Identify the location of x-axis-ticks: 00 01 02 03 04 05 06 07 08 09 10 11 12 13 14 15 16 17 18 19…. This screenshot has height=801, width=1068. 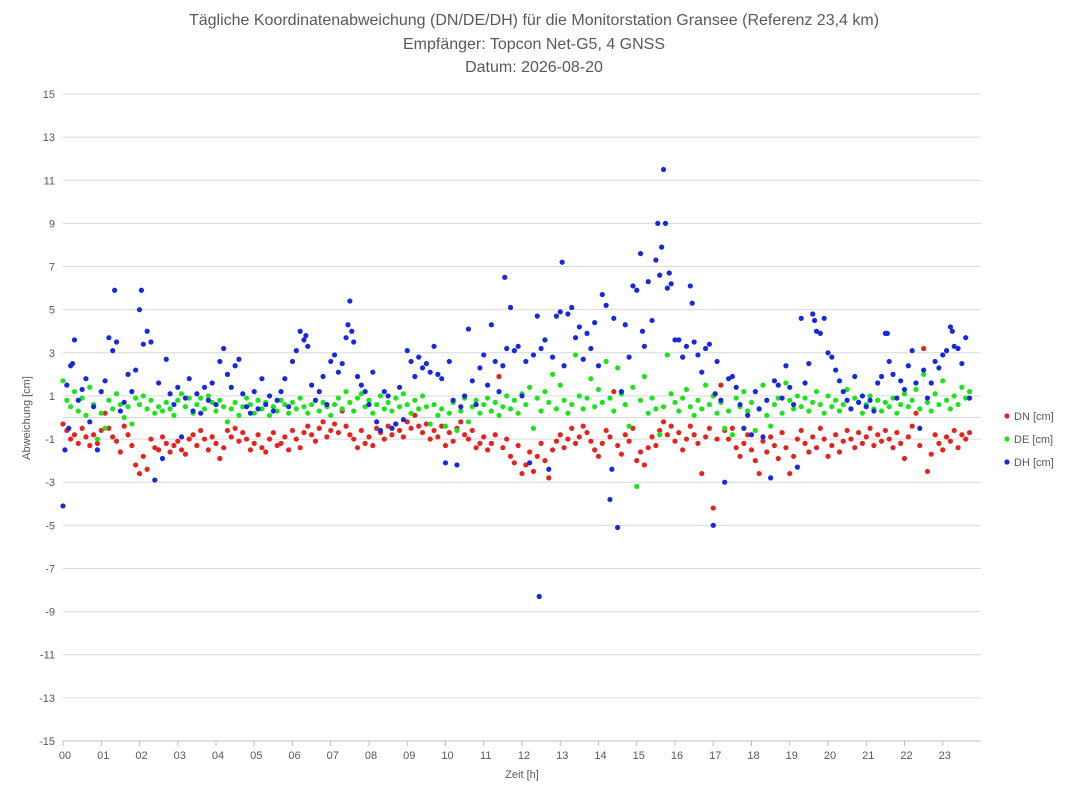
(505, 751).